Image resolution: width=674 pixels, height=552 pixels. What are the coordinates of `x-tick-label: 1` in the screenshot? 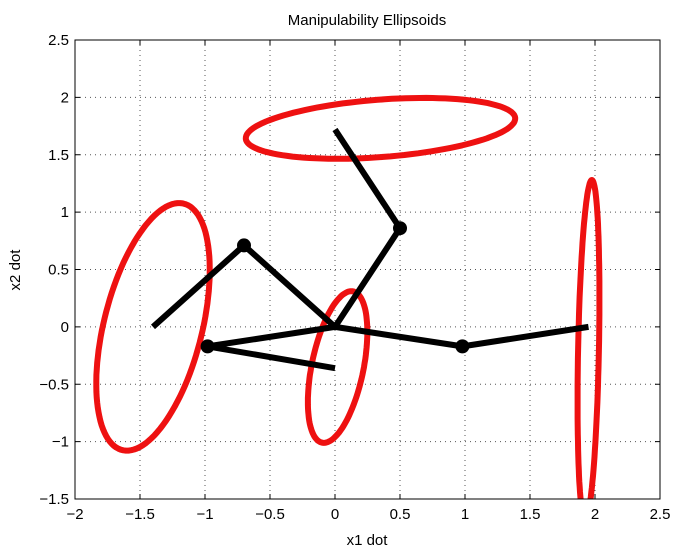 It's located at (465, 514).